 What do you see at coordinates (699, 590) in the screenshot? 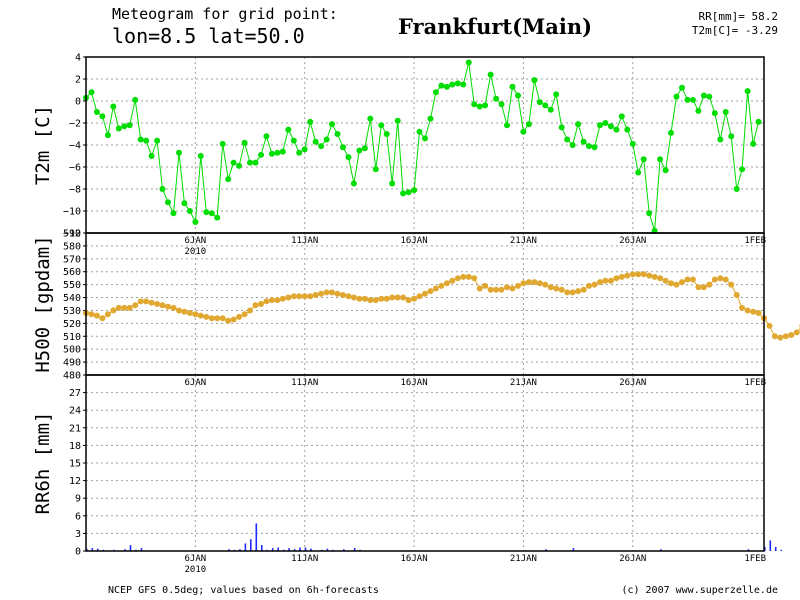
I see `copyright-note: (c) 2007 www.superzelle.de` at bounding box center [699, 590].